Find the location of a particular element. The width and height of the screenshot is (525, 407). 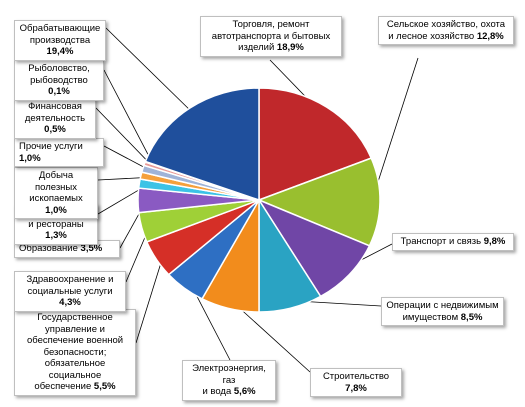

callout-label: производства is located at coordinates (60, 40).